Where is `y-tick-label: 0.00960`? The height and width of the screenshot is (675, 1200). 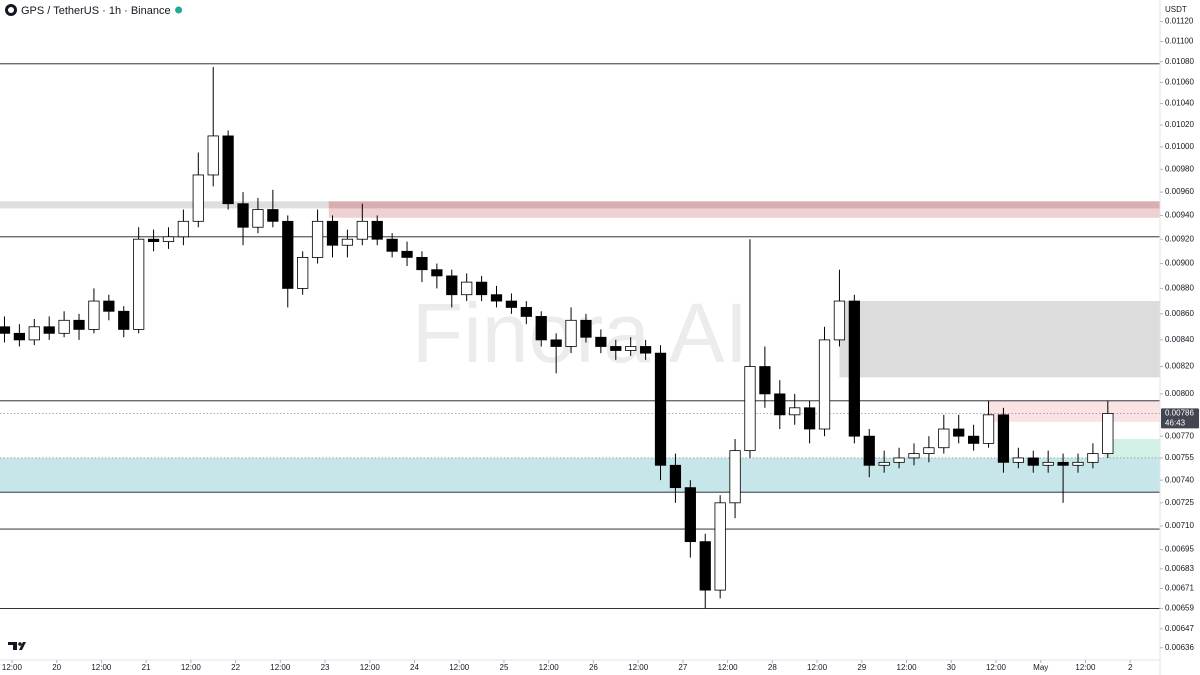
y-tick-label: 0.00960 is located at coordinates (1179, 191).